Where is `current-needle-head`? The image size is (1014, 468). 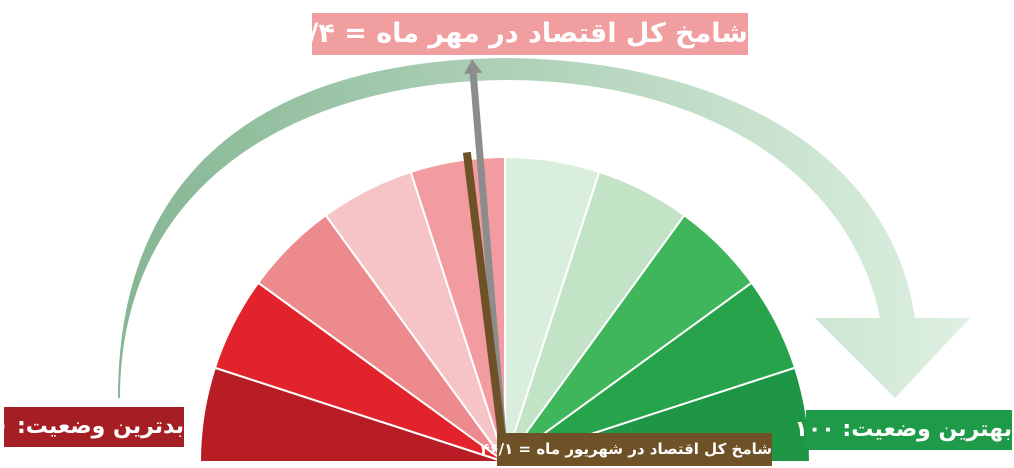
current-needle-head is located at coordinates (473, 67).